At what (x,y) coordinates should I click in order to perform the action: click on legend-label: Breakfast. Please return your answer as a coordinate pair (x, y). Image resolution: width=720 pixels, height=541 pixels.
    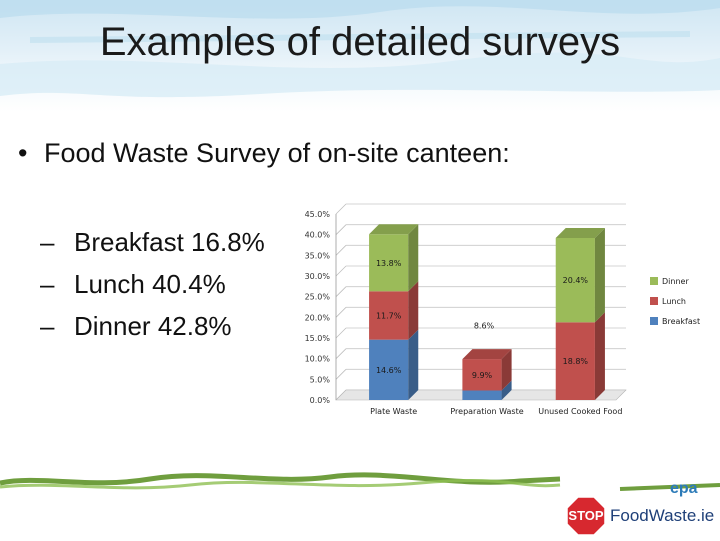
    Looking at the image, I should click on (681, 321).